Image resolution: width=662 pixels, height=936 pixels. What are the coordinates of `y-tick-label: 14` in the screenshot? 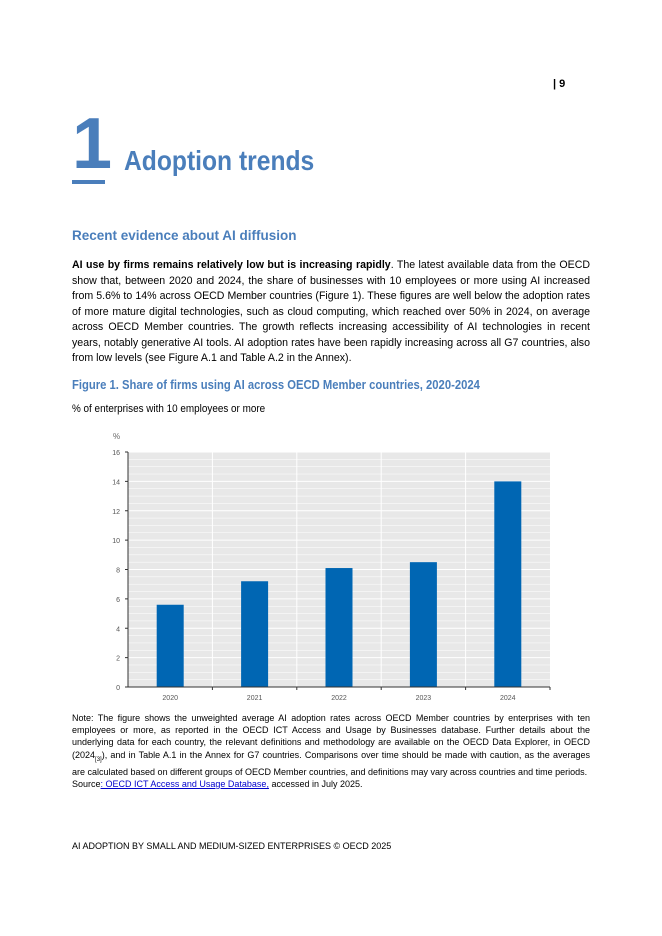 It's located at (116, 482).